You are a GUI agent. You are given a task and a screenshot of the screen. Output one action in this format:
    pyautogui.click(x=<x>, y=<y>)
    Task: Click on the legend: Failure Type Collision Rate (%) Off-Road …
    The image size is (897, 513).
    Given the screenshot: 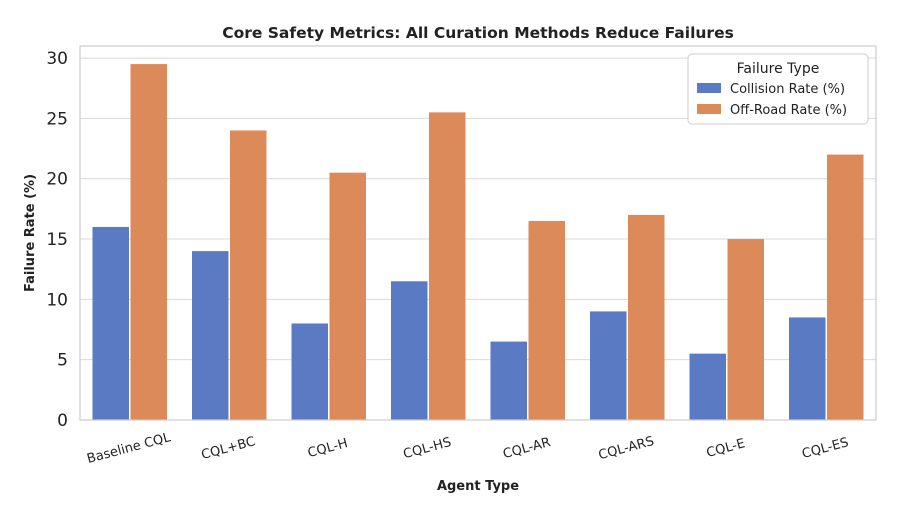 What is the action you would take?
    pyautogui.click(x=778, y=89)
    